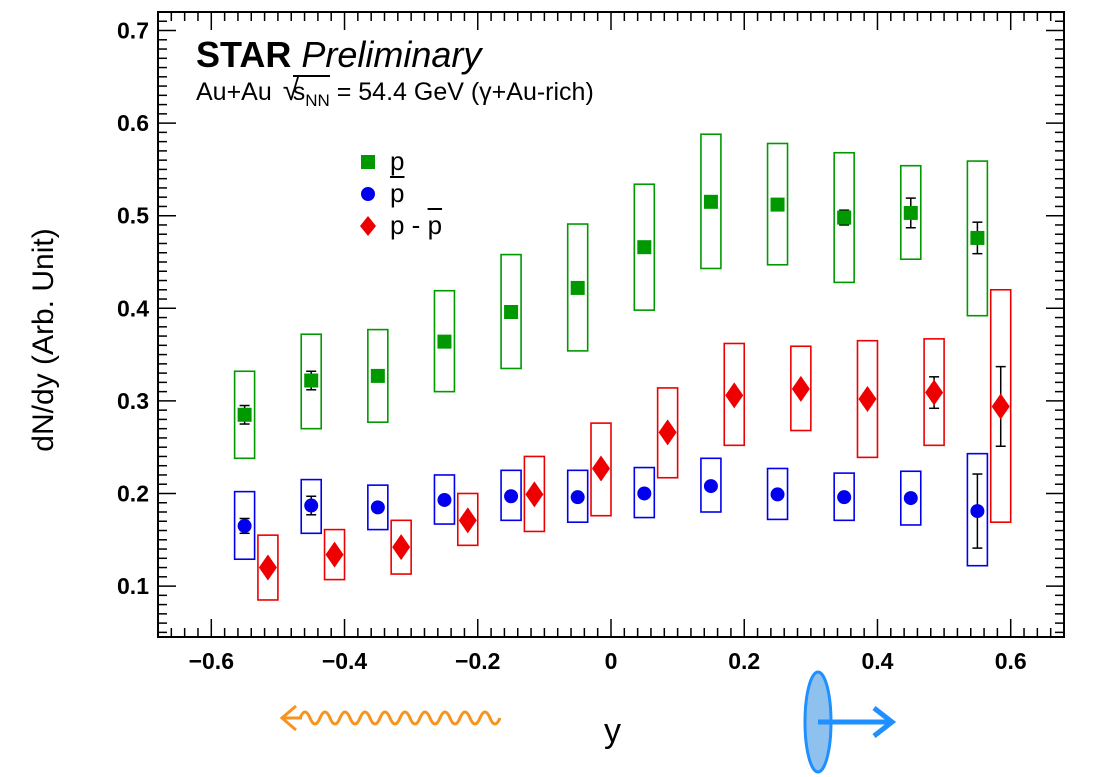 The width and height of the screenshot is (1094, 777). I want to click on photon-arrowhead-icon, so click(290, 718).